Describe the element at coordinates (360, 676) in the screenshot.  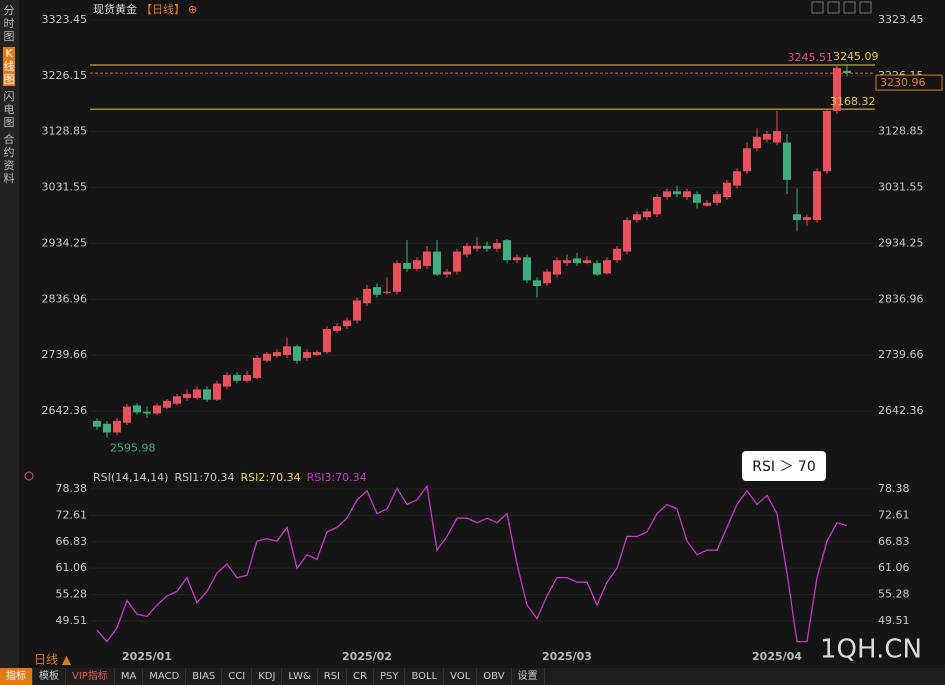
I see `toolbar-tab: CR` at that location.